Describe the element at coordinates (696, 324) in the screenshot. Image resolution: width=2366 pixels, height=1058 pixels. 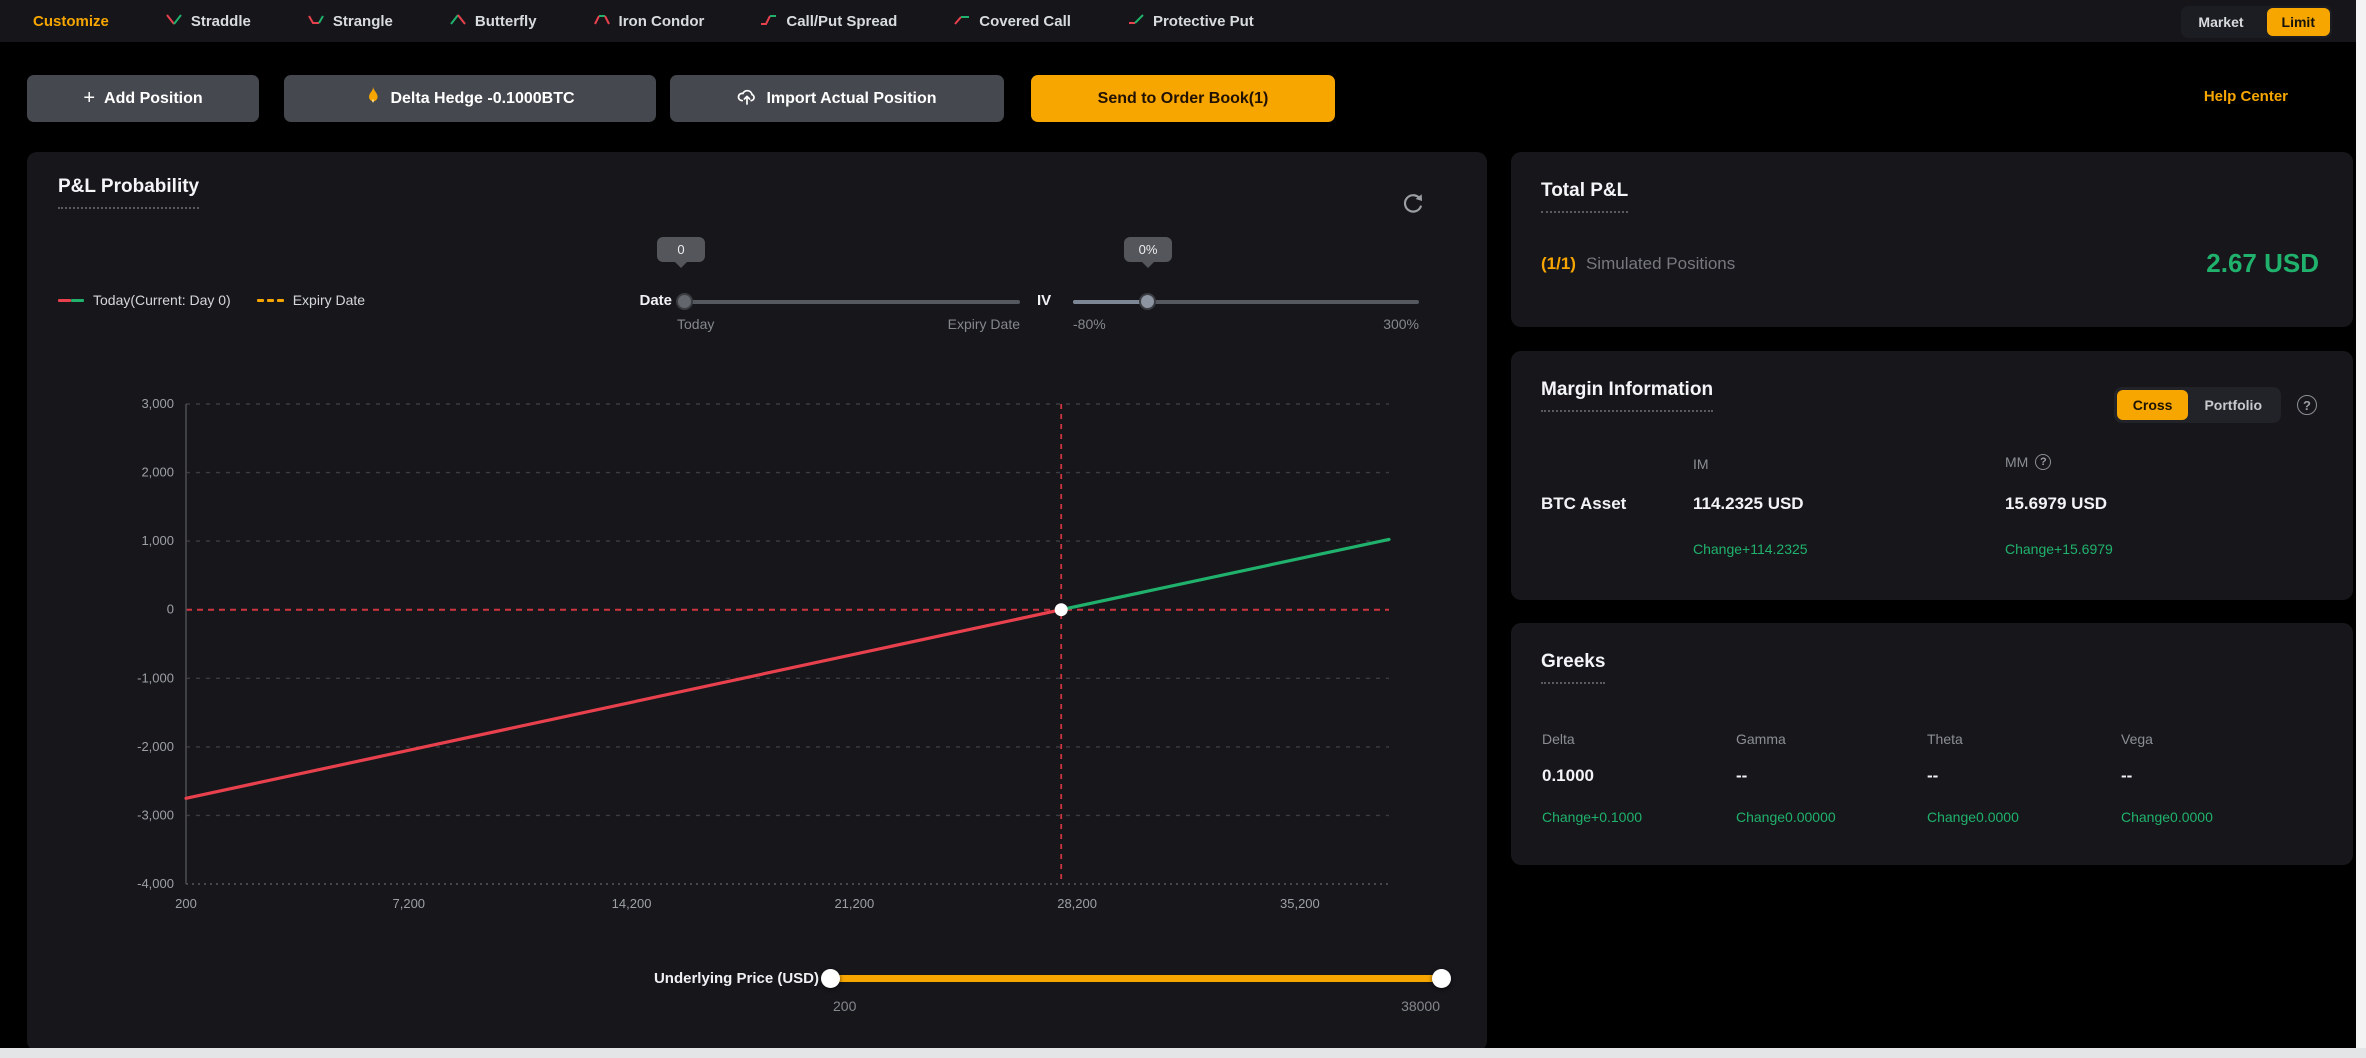
I see `date-slider-min: Today` at that location.